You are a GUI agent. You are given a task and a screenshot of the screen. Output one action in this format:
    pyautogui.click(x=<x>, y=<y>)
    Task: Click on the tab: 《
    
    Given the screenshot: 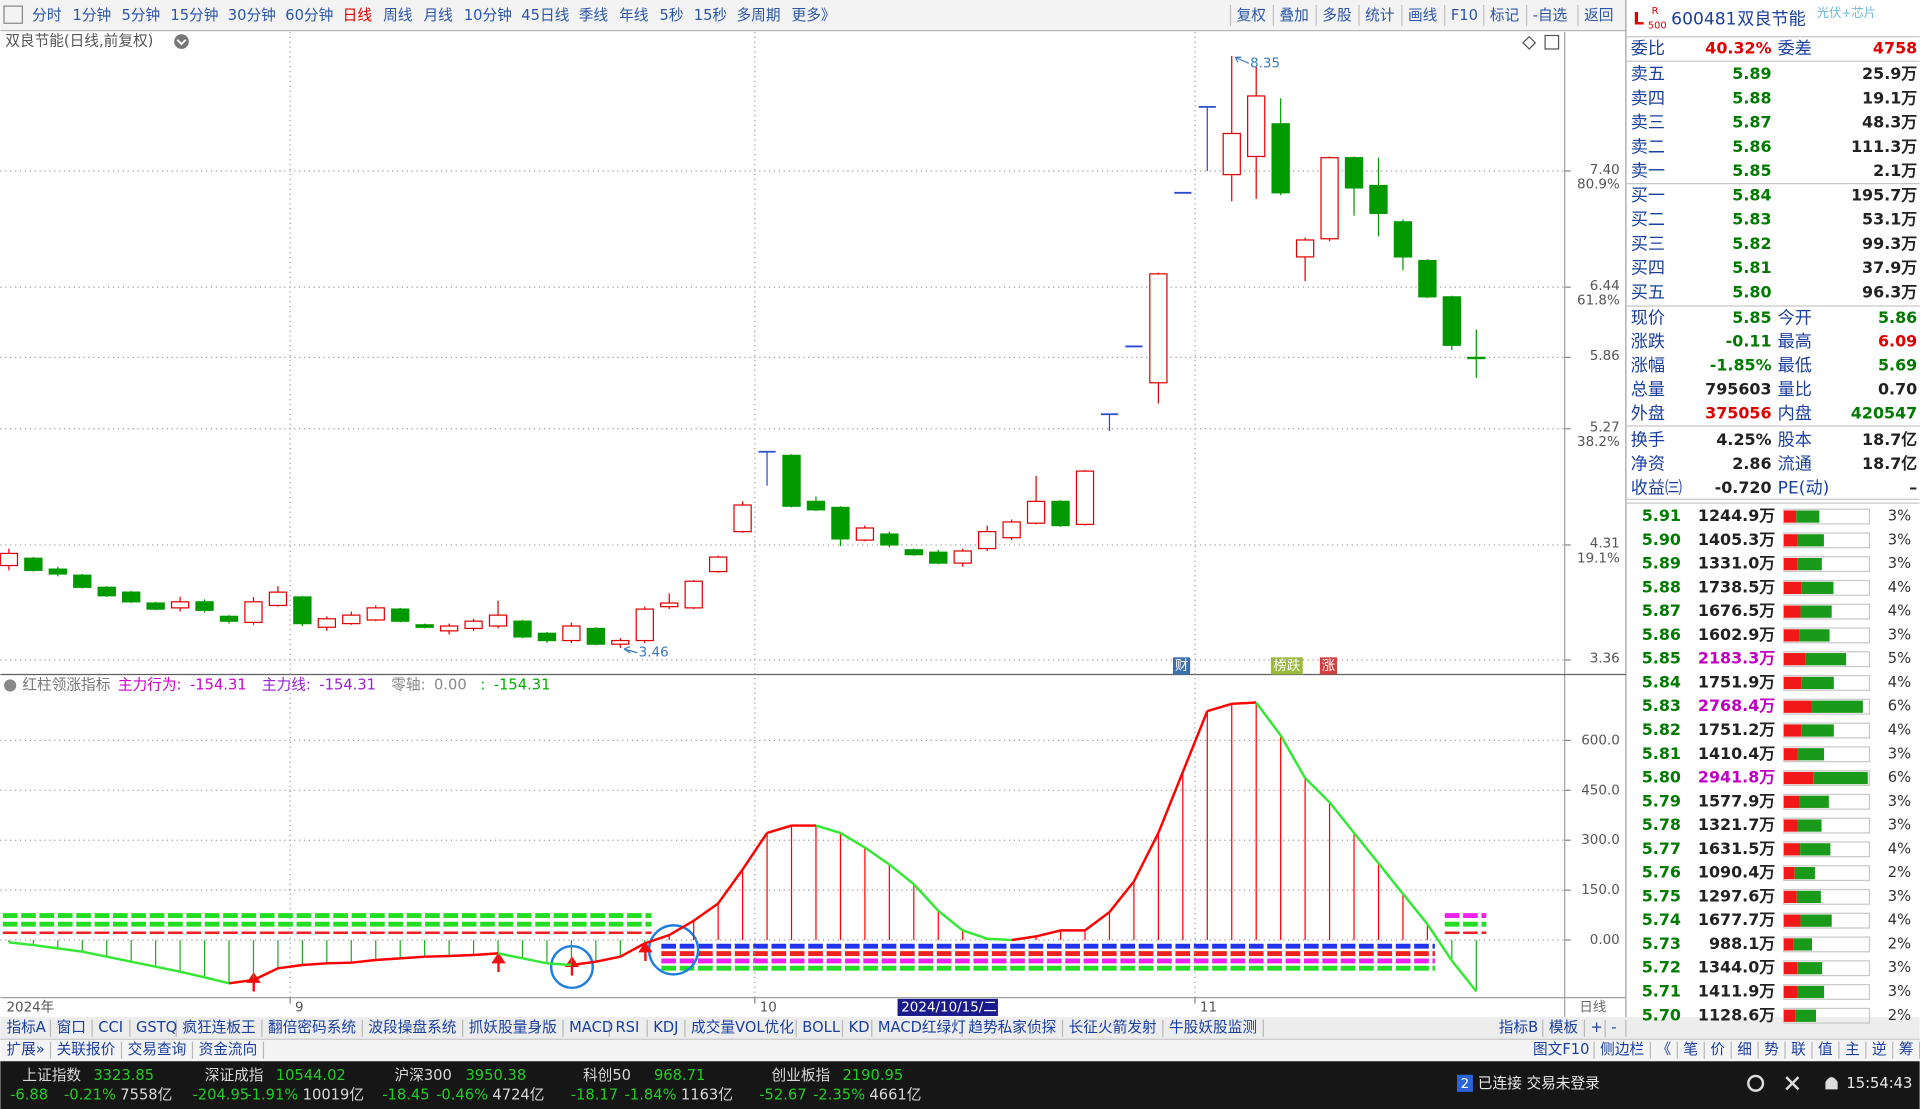 What is the action you would take?
    pyautogui.click(x=1663, y=1049)
    